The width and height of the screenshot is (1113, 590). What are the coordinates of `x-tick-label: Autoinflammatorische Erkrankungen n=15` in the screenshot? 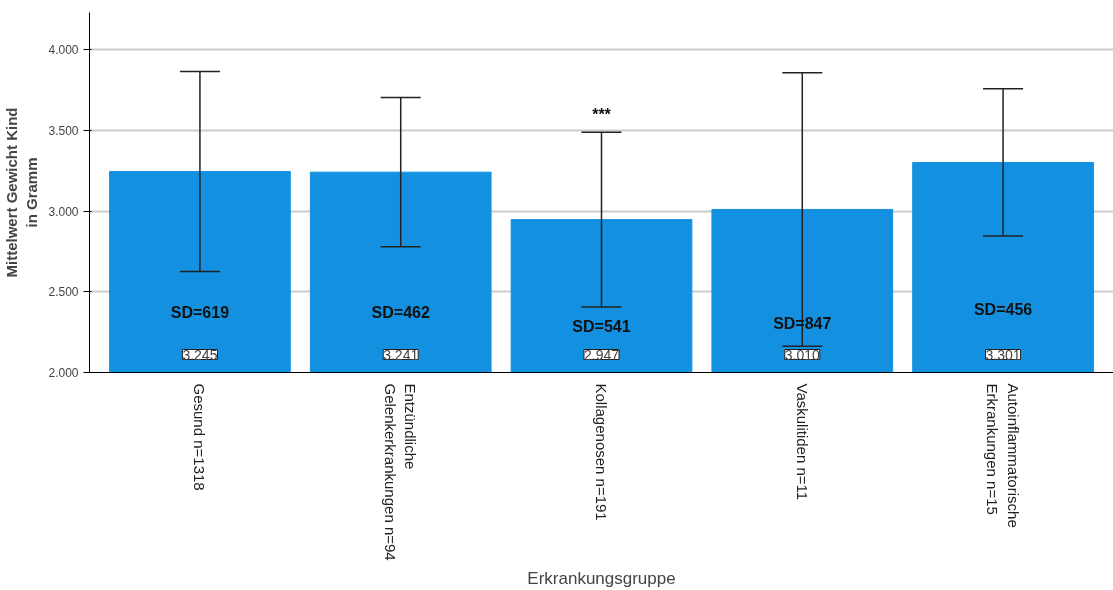 It's located at (1003, 455).